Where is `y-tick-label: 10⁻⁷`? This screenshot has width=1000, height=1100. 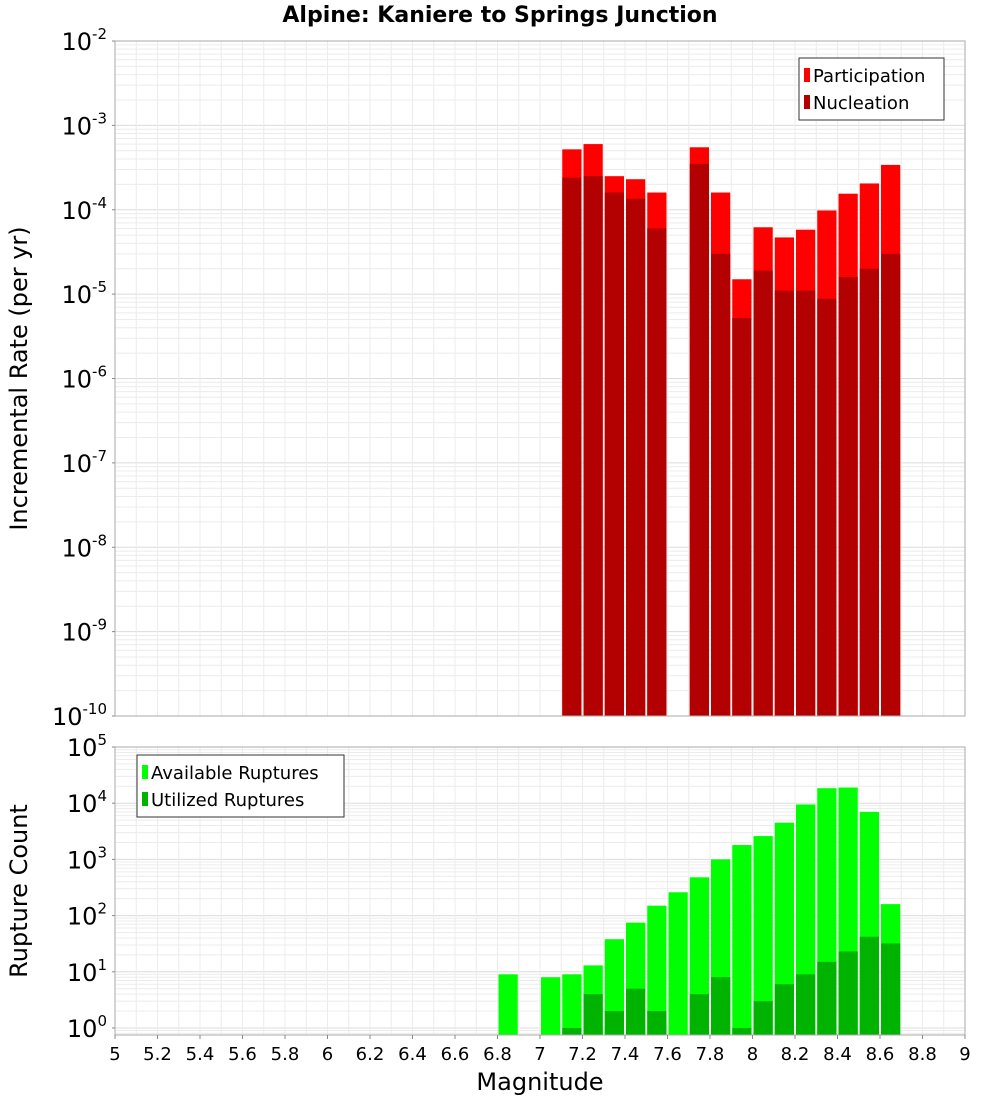
y-tick-label: 10⁻⁷ is located at coordinates (84, 462).